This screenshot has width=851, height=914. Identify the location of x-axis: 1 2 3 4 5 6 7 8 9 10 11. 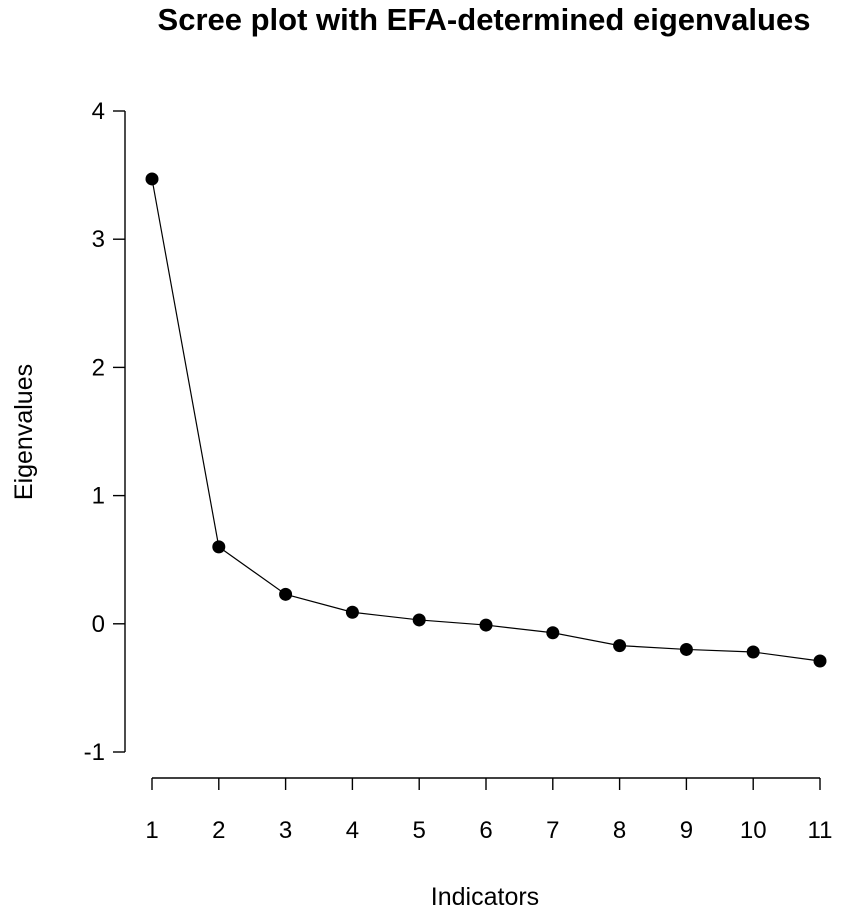
(489, 810).